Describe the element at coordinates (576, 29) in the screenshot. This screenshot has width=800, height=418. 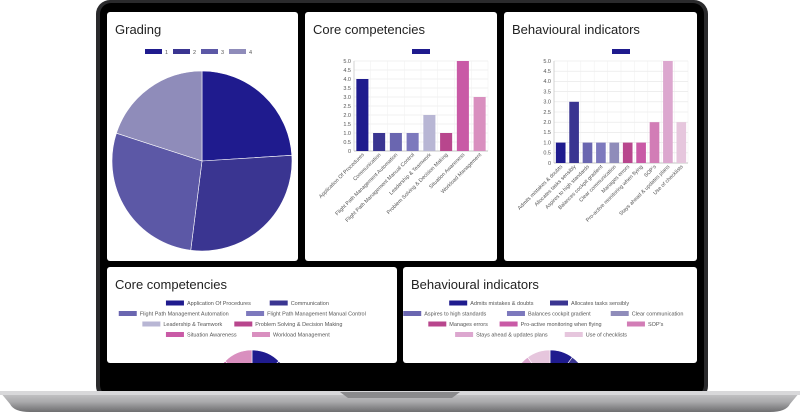
I see `behav-bar-title: Behavioural indicators` at that location.